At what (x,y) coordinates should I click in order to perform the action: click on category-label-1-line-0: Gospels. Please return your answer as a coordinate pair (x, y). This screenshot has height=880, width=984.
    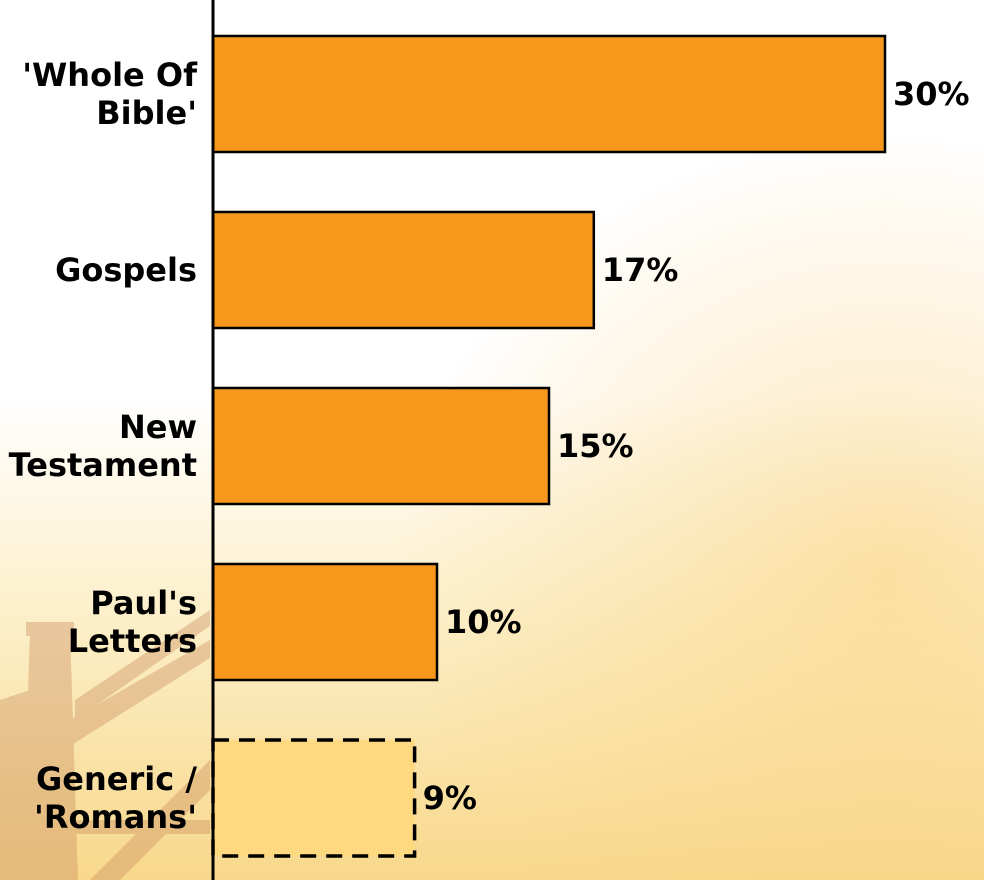
    Looking at the image, I should click on (126, 270).